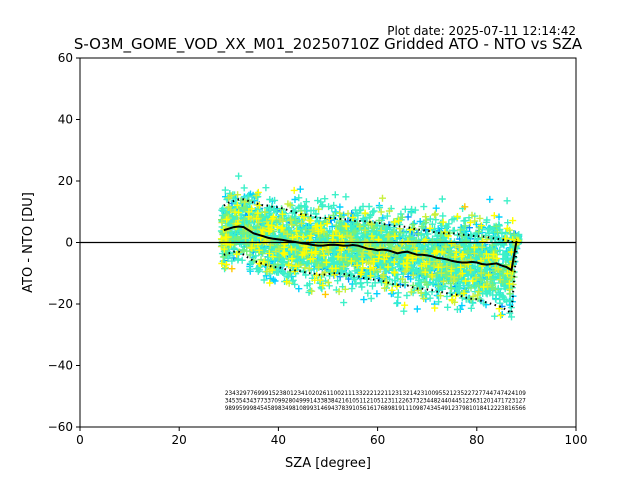 Image resolution: width=640 pixels, height=480 pixels. I want to click on x-axis-label: SZA [degree], so click(328, 463).